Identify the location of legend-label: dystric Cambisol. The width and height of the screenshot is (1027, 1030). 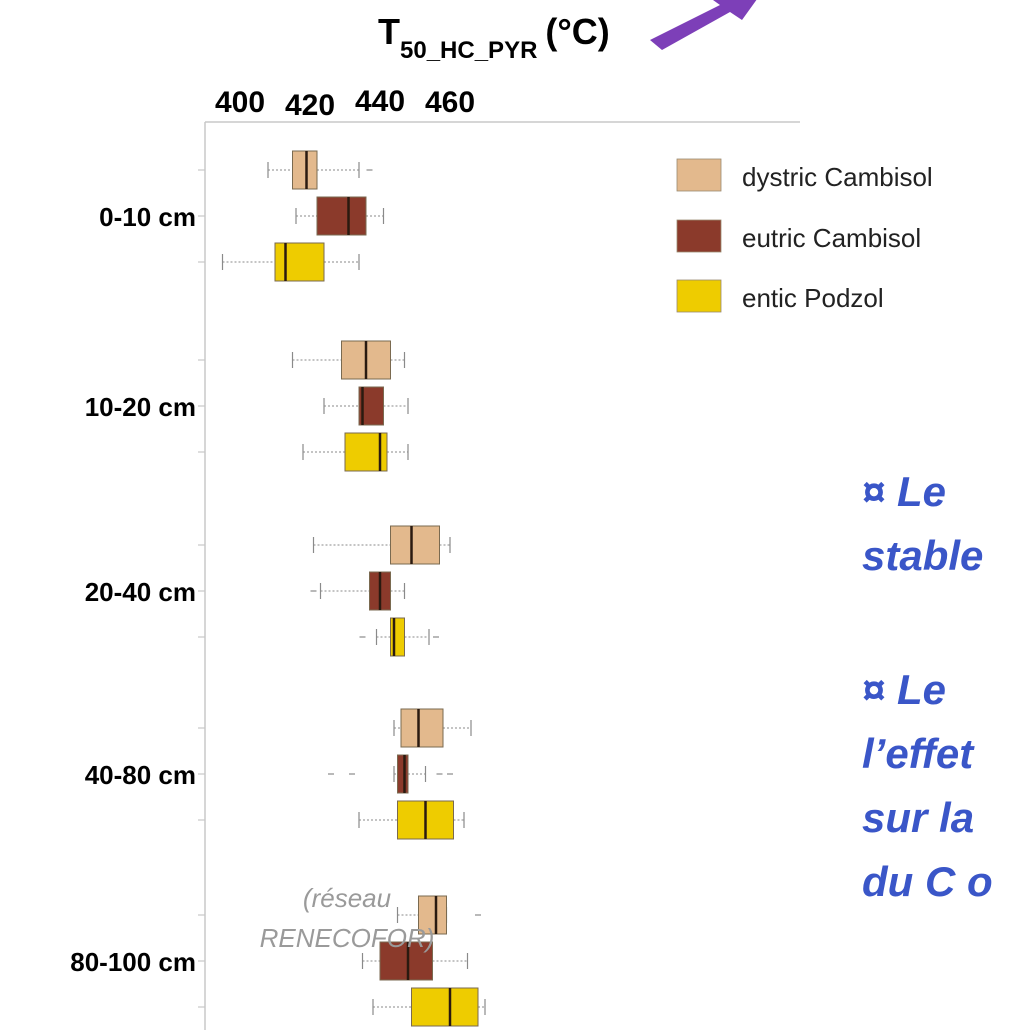
(837, 177).